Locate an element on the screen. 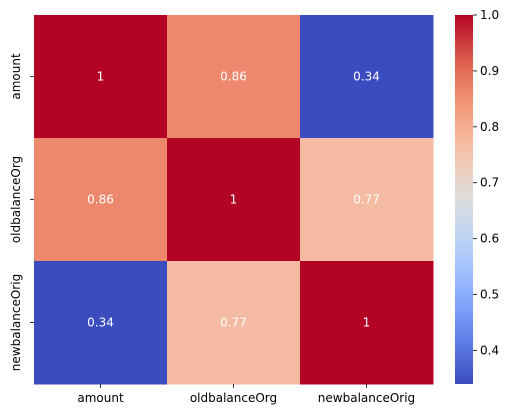 The image size is (515, 418). x-axis-ticks: amount oldbalanceOrg newbalanceOrig is located at coordinates (246, 394).